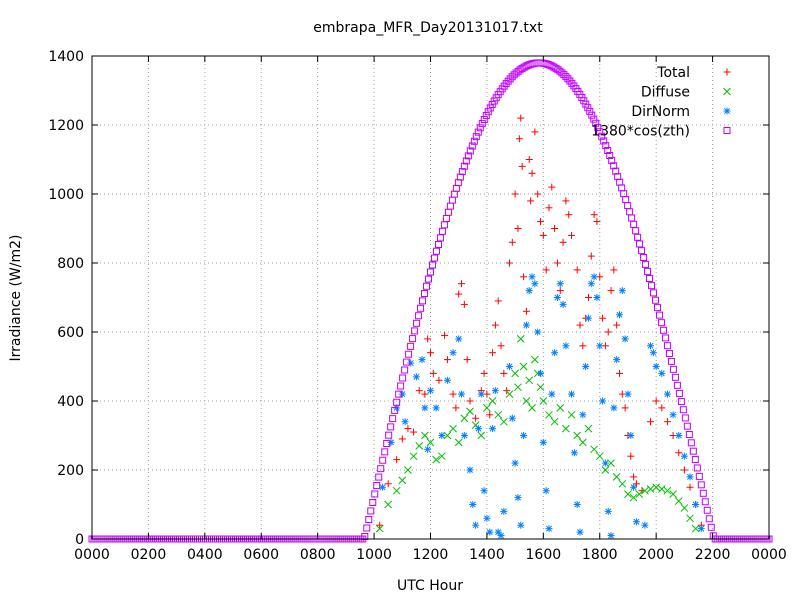 This screenshot has width=800, height=600. I want to click on x-tick-label: 0800, so click(318, 555).